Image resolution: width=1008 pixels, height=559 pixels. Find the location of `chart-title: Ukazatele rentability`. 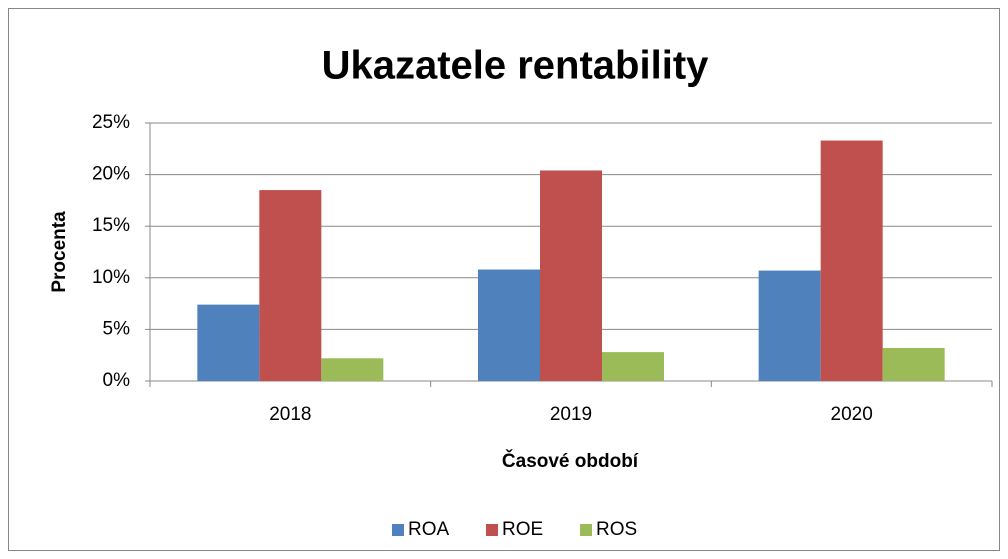

chart-title: Ukazatele rentability is located at coordinates (516, 66).